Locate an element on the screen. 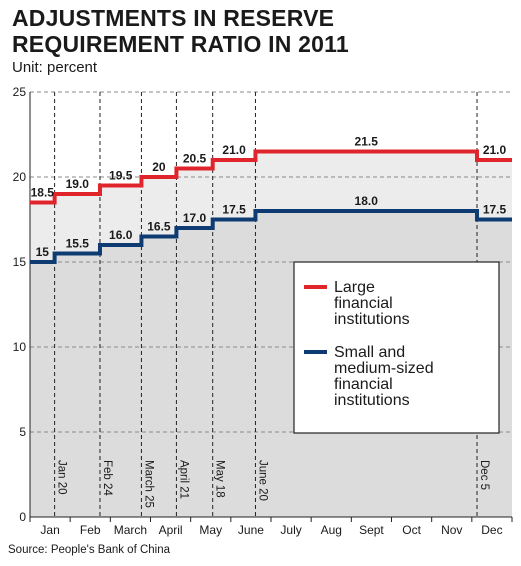 The image size is (521, 566). large-data-label: 20.5 is located at coordinates (195, 159).